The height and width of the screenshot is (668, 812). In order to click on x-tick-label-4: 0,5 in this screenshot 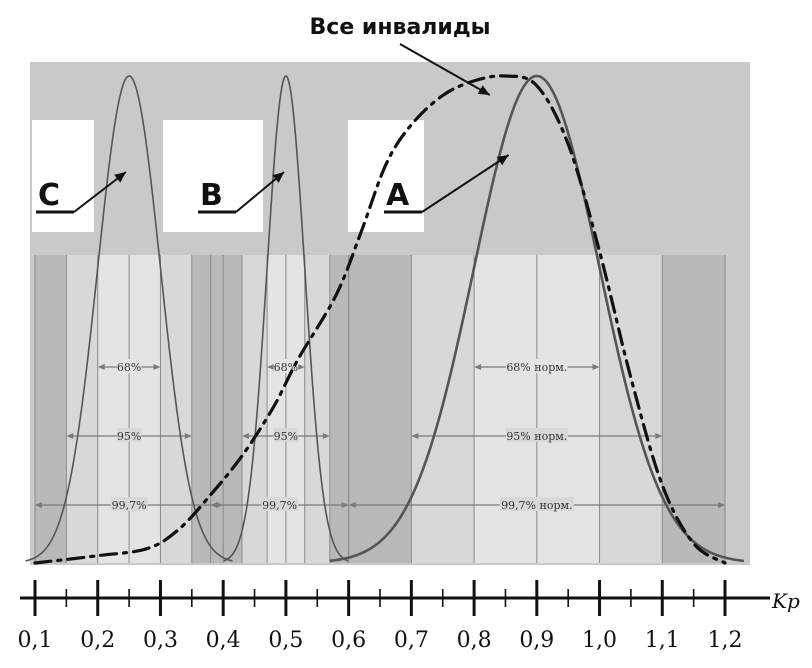, I will do `click(285, 640)`.